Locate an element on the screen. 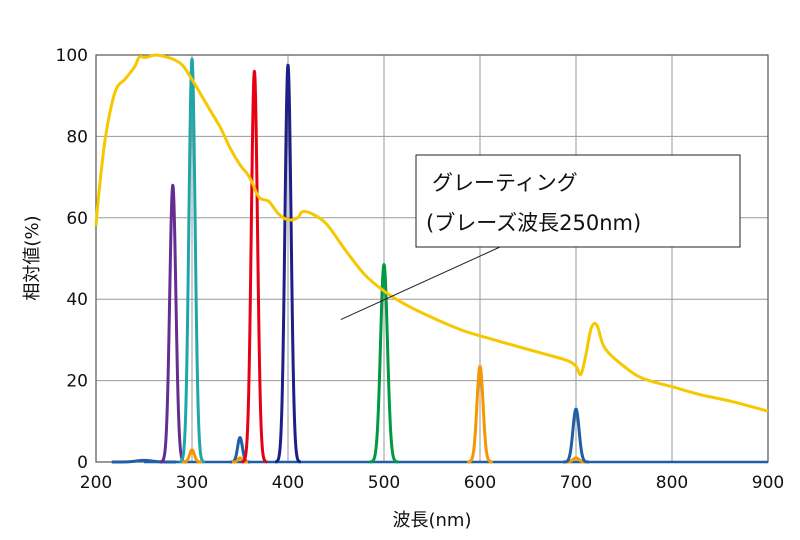  y-tick-label-20: 20 is located at coordinates (77, 382).